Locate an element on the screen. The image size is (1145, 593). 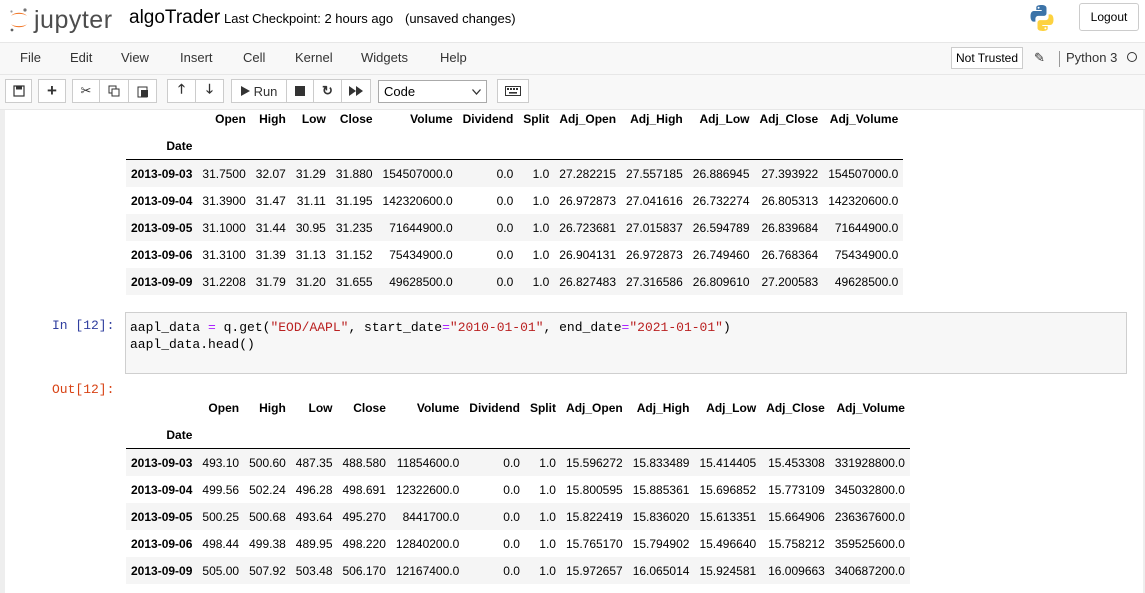
code-token: "EOD/AAPL" is located at coordinates (309, 327).